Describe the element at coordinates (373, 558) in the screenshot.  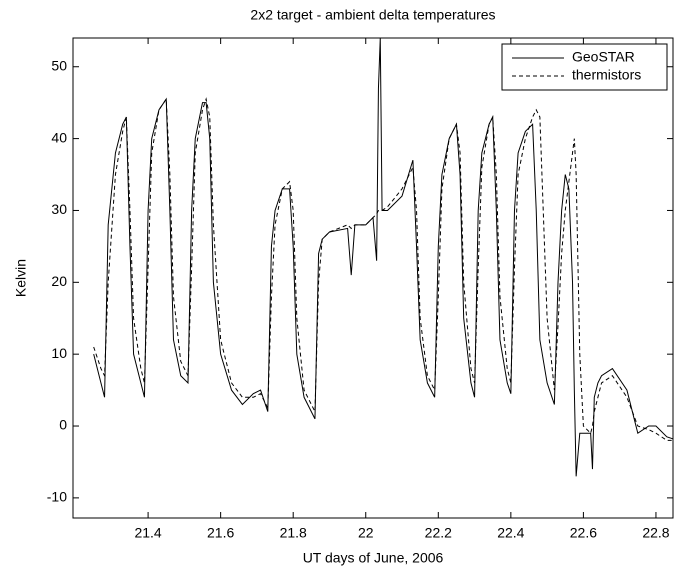
I see `x-axis-label: UT days of June, 2006` at that location.